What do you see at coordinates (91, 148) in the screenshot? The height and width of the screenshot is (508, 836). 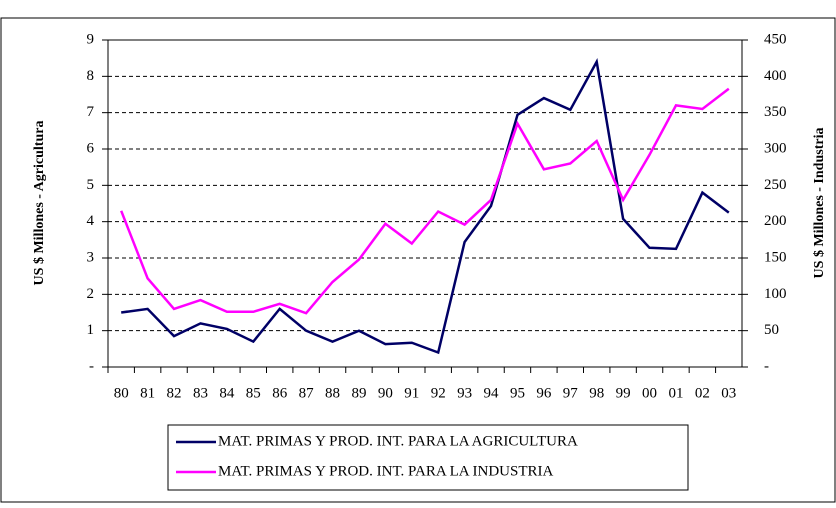 I see `y-tick-label: 6` at bounding box center [91, 148].